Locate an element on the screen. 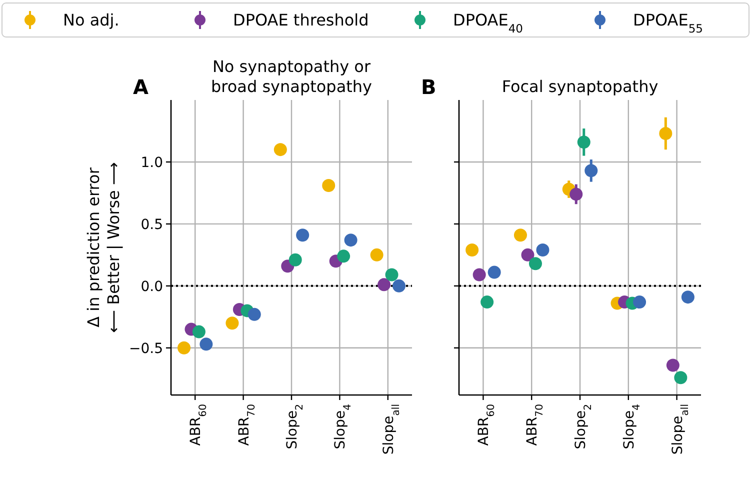 The width and height of the screenshot is (751, 480). legend-label: No adj. is located at coordinates (91, 20).